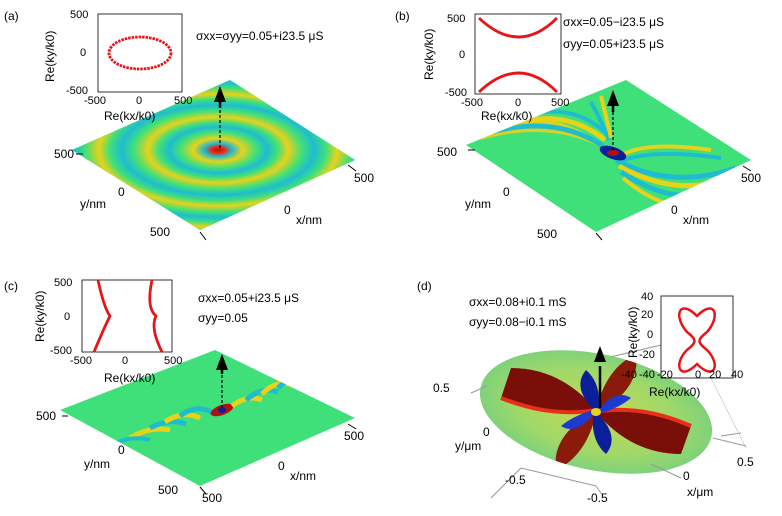  Describe the element at coordinates (647, 355) in the screenshot. I see `inset-ytick: -20` at that location.